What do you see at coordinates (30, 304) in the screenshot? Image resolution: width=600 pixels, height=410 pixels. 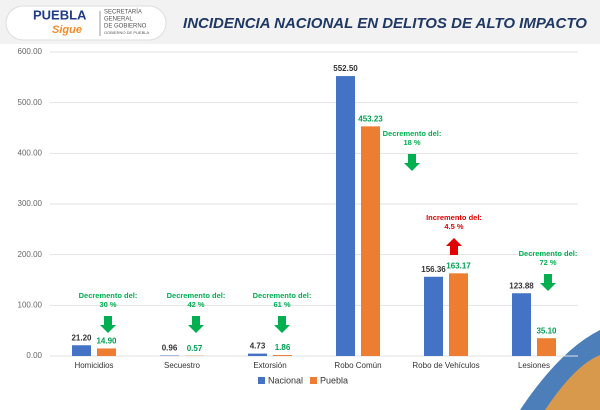 I see `y-tick-label: 100.00` at bounding box center [30, 304].